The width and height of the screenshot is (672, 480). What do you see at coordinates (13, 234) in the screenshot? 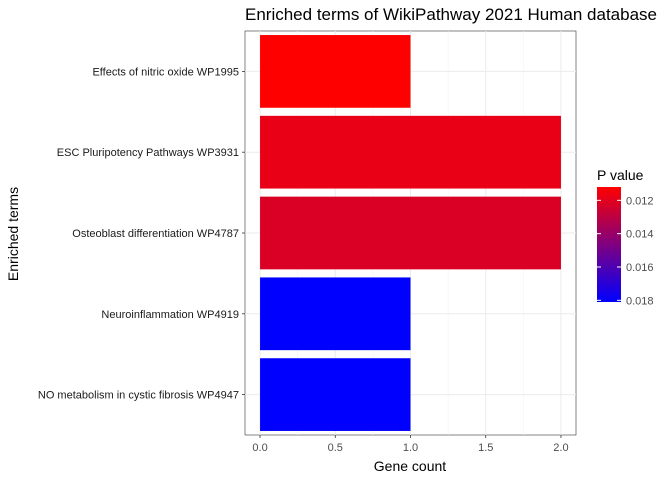
I see `y-axis-title: Enriched terms` at bounding box center [13, 234].